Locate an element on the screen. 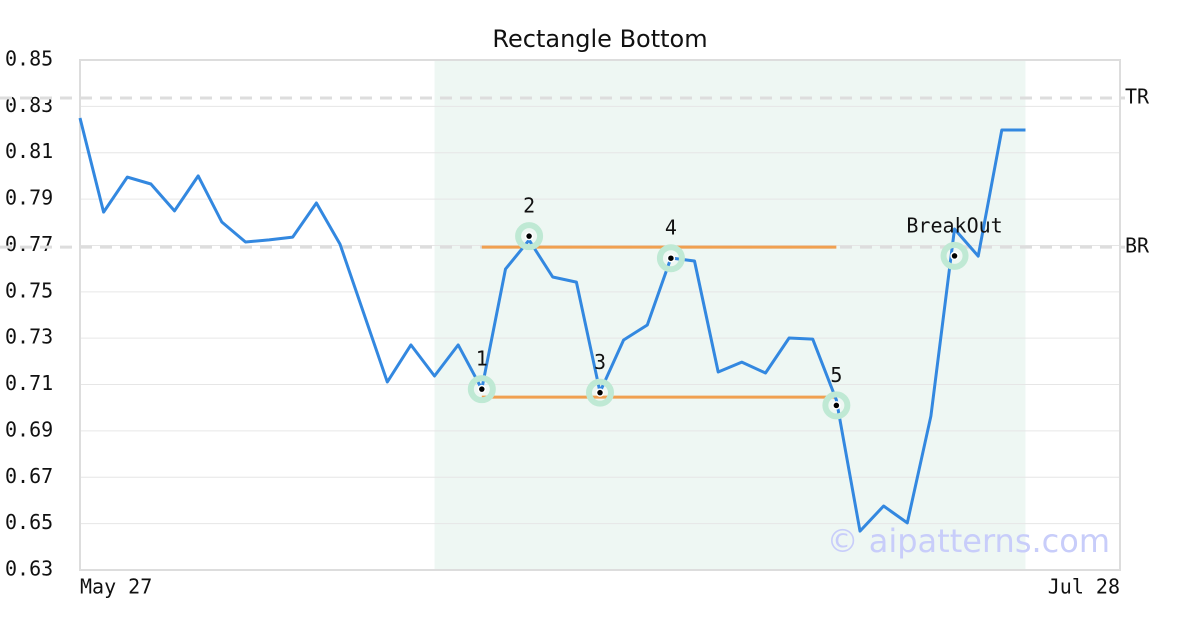  y-tick-label: 0.85 is located at coordinates (29, 59).